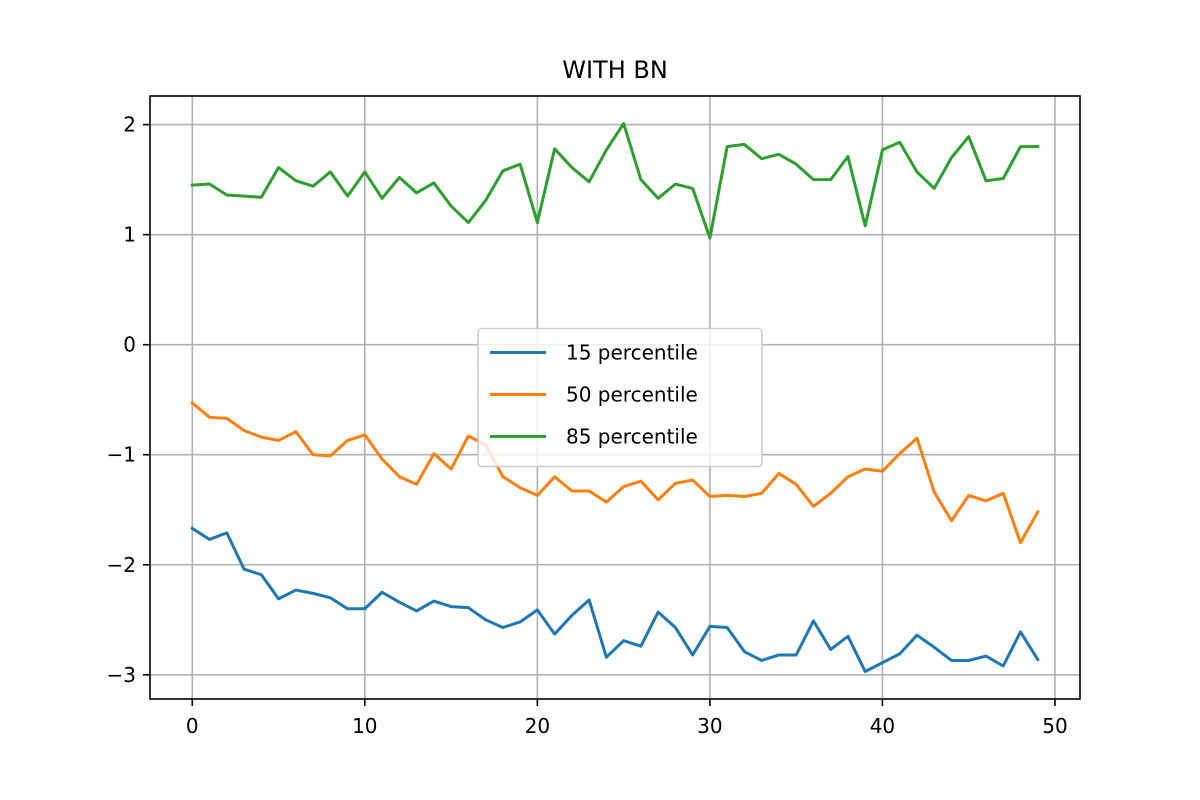  What do you see at coordinates (882, 726) in the screenshot?
I see `x-tick-label: 40` at bounding box center [882, 726].